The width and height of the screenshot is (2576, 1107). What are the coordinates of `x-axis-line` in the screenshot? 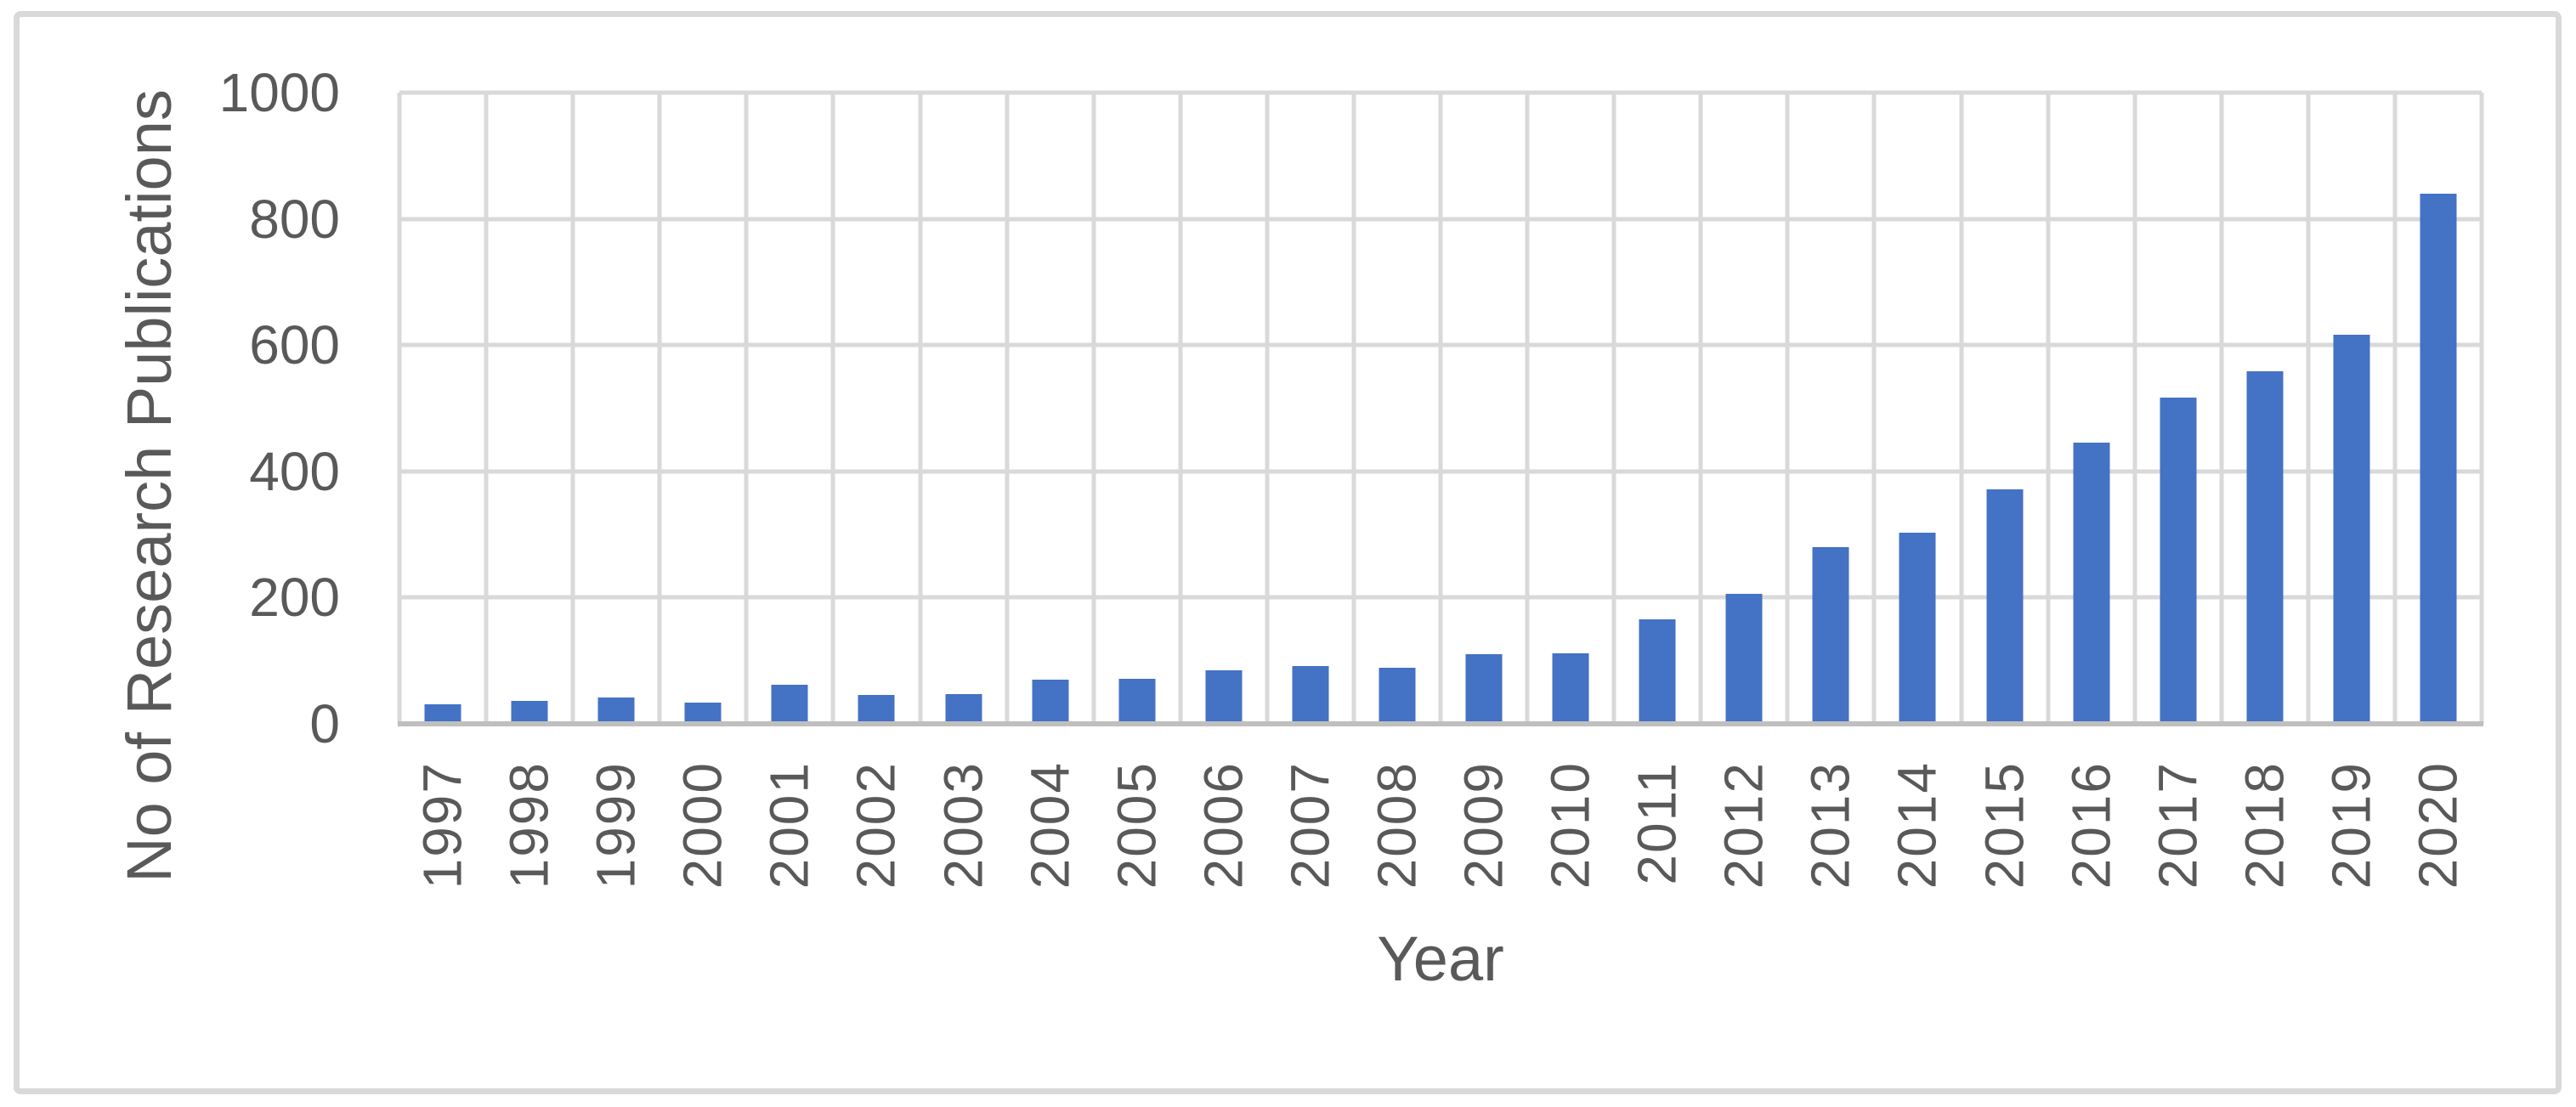 It's located at (1440, 724).